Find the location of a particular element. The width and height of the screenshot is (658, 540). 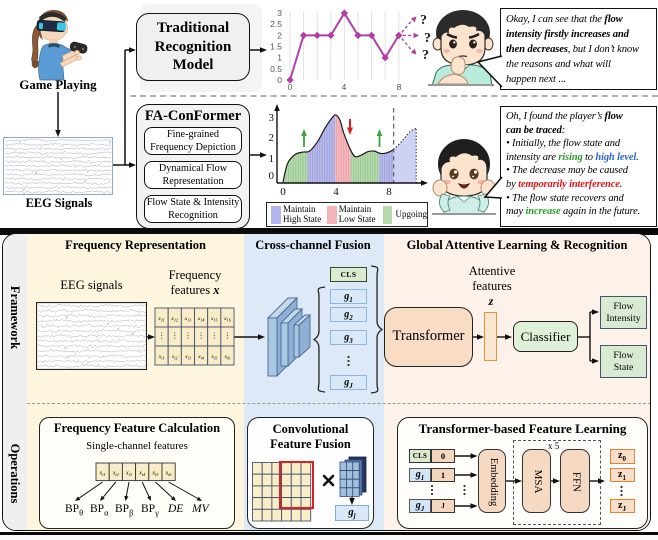

svg-text: 0.5 is located at coordinates (276, 69).